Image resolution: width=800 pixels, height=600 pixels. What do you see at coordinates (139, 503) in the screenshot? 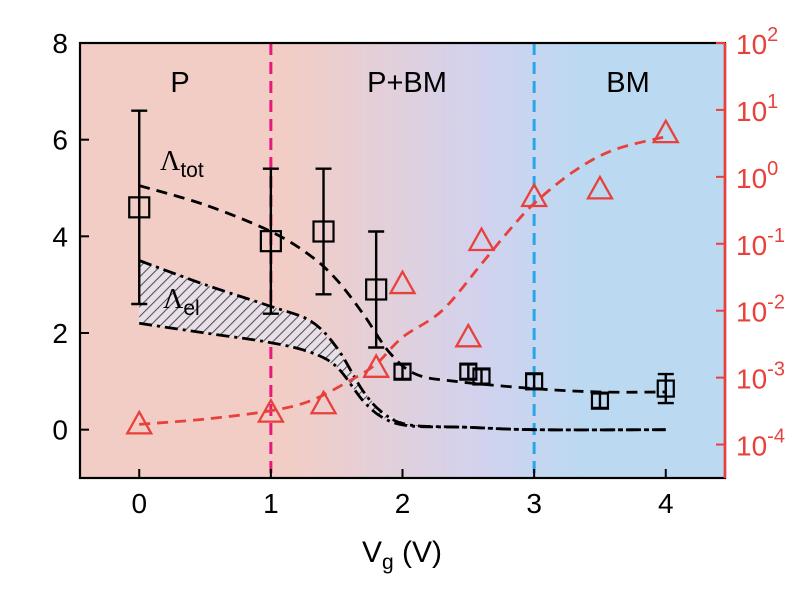
I see `x-tick-label: 0` at bounding box center [139, 503].